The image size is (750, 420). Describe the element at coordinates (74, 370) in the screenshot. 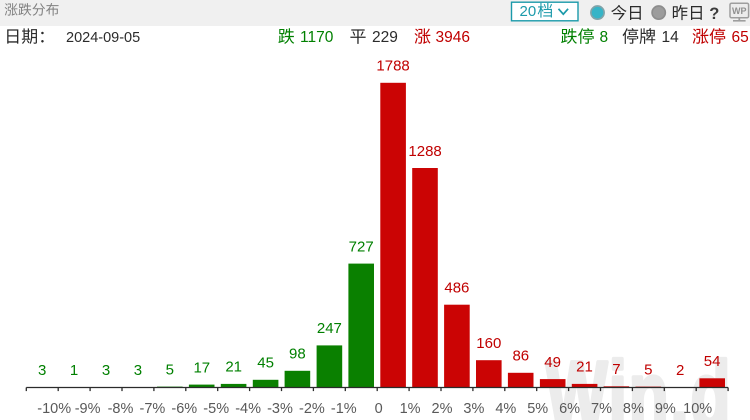

I see `svg-text: 1` at that location.